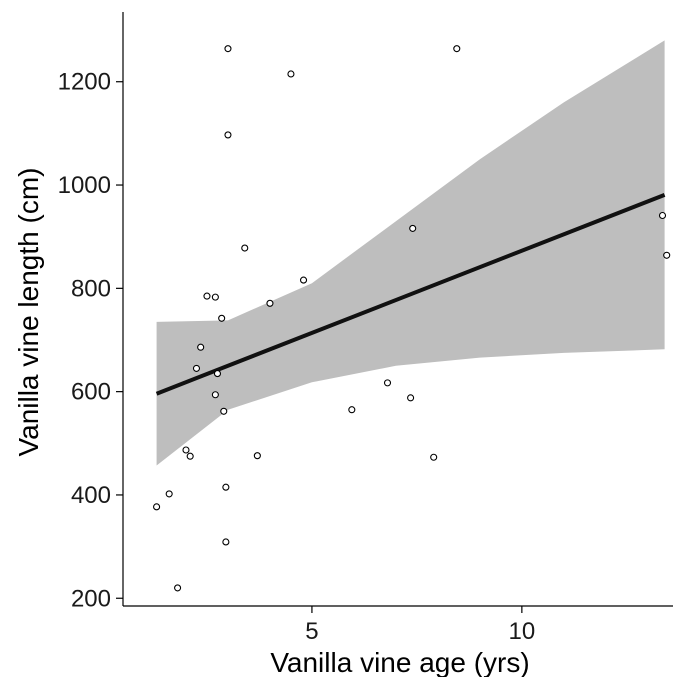 The width and height of the screenshot is (673, 677). What do you see at coordinates (91, 495) in the screenshot?
I see `y-tick-label: 400` at bounding box center [91, 495].